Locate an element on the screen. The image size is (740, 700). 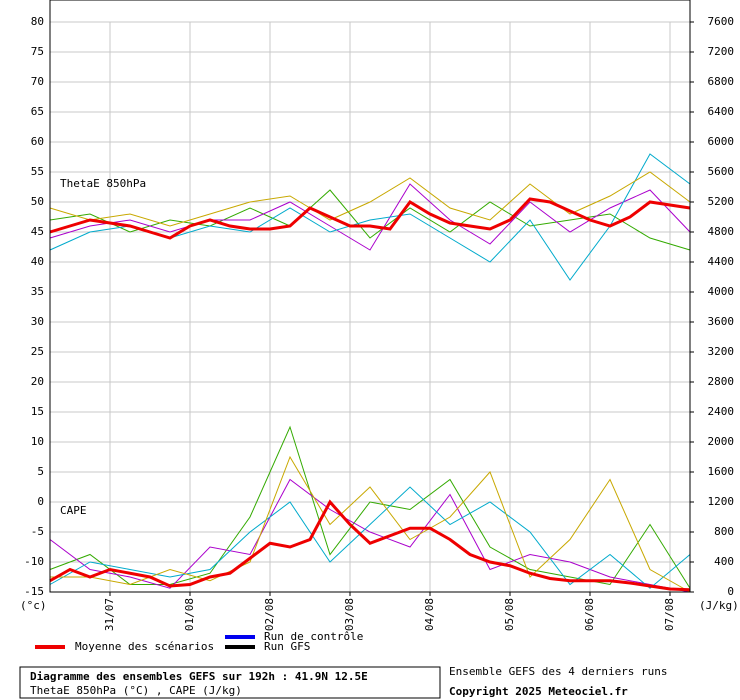
y2-tick-label: 5200 is located at coordinates (721, 201).